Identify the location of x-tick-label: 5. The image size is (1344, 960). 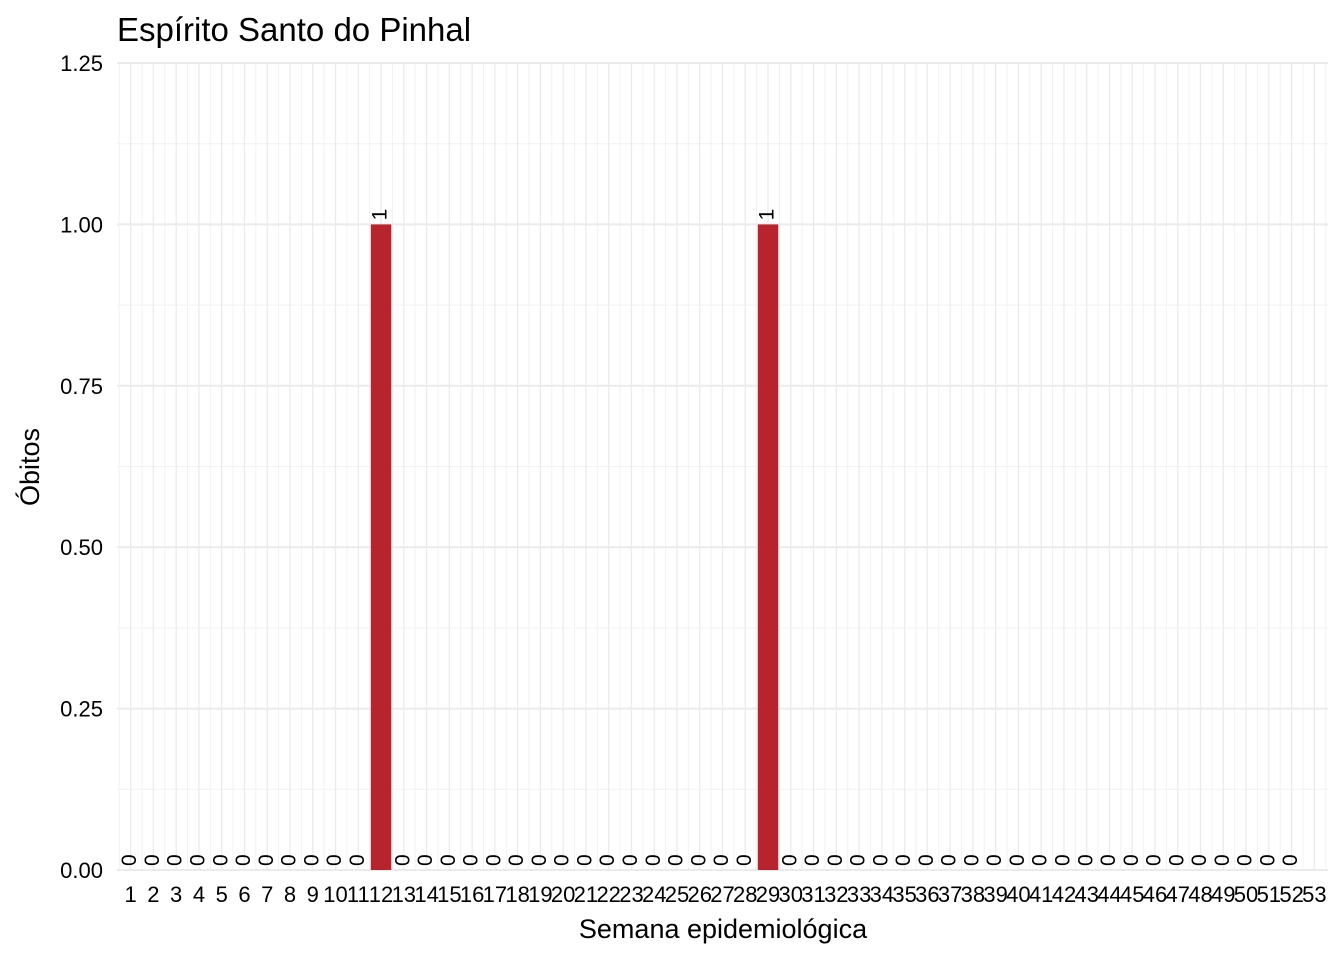
(222, 894).